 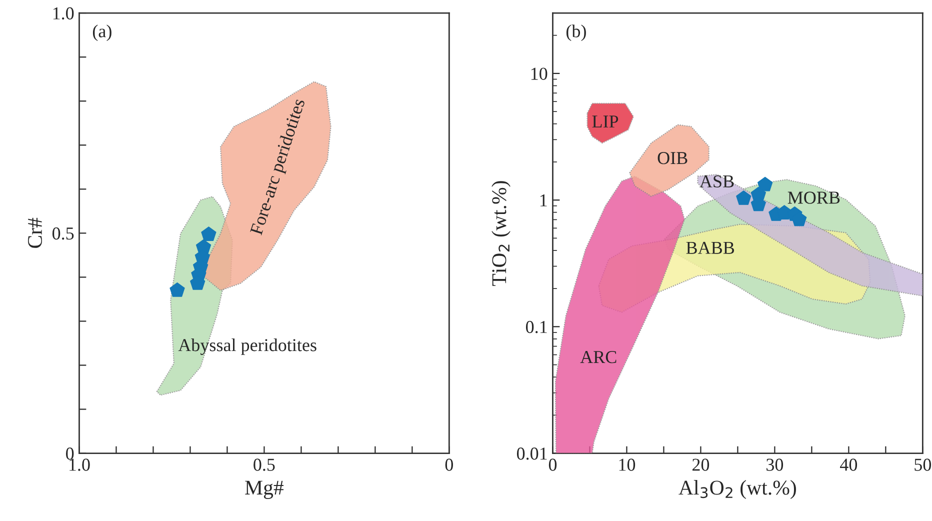 I want to click on series-label: ARC, so click(x=598, y=357).